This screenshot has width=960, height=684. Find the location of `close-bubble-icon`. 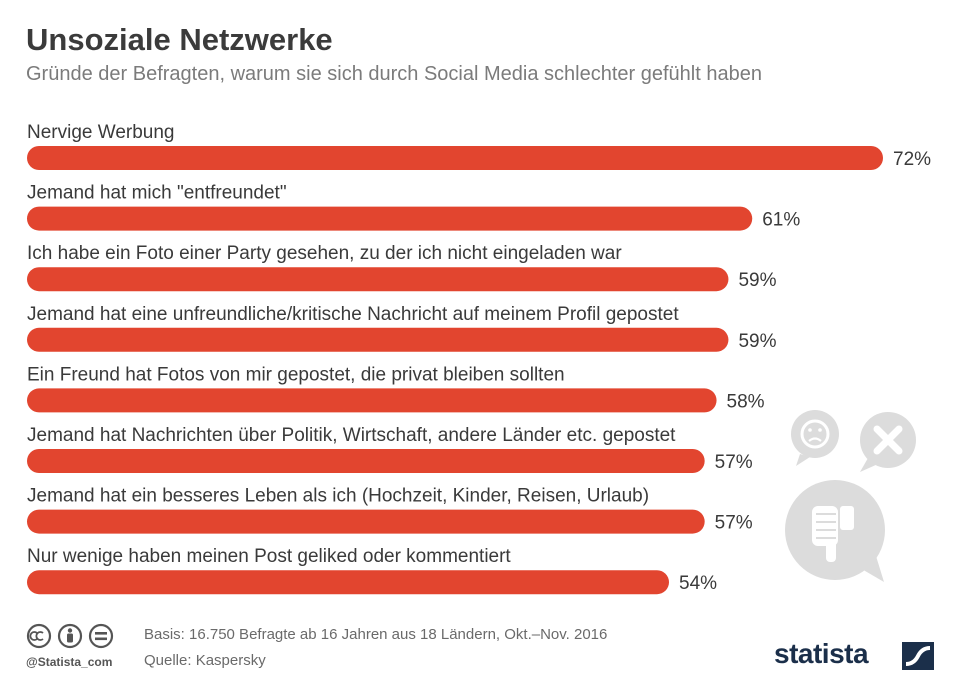

close-bubble-icon is located at coordinates (888, 442).